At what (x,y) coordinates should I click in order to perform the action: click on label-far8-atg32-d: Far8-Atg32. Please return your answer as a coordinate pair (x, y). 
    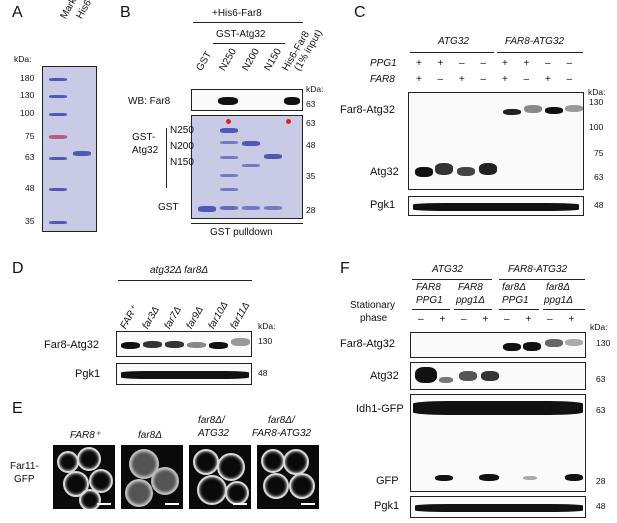
    Looking at the image, I should click on (72, 345).